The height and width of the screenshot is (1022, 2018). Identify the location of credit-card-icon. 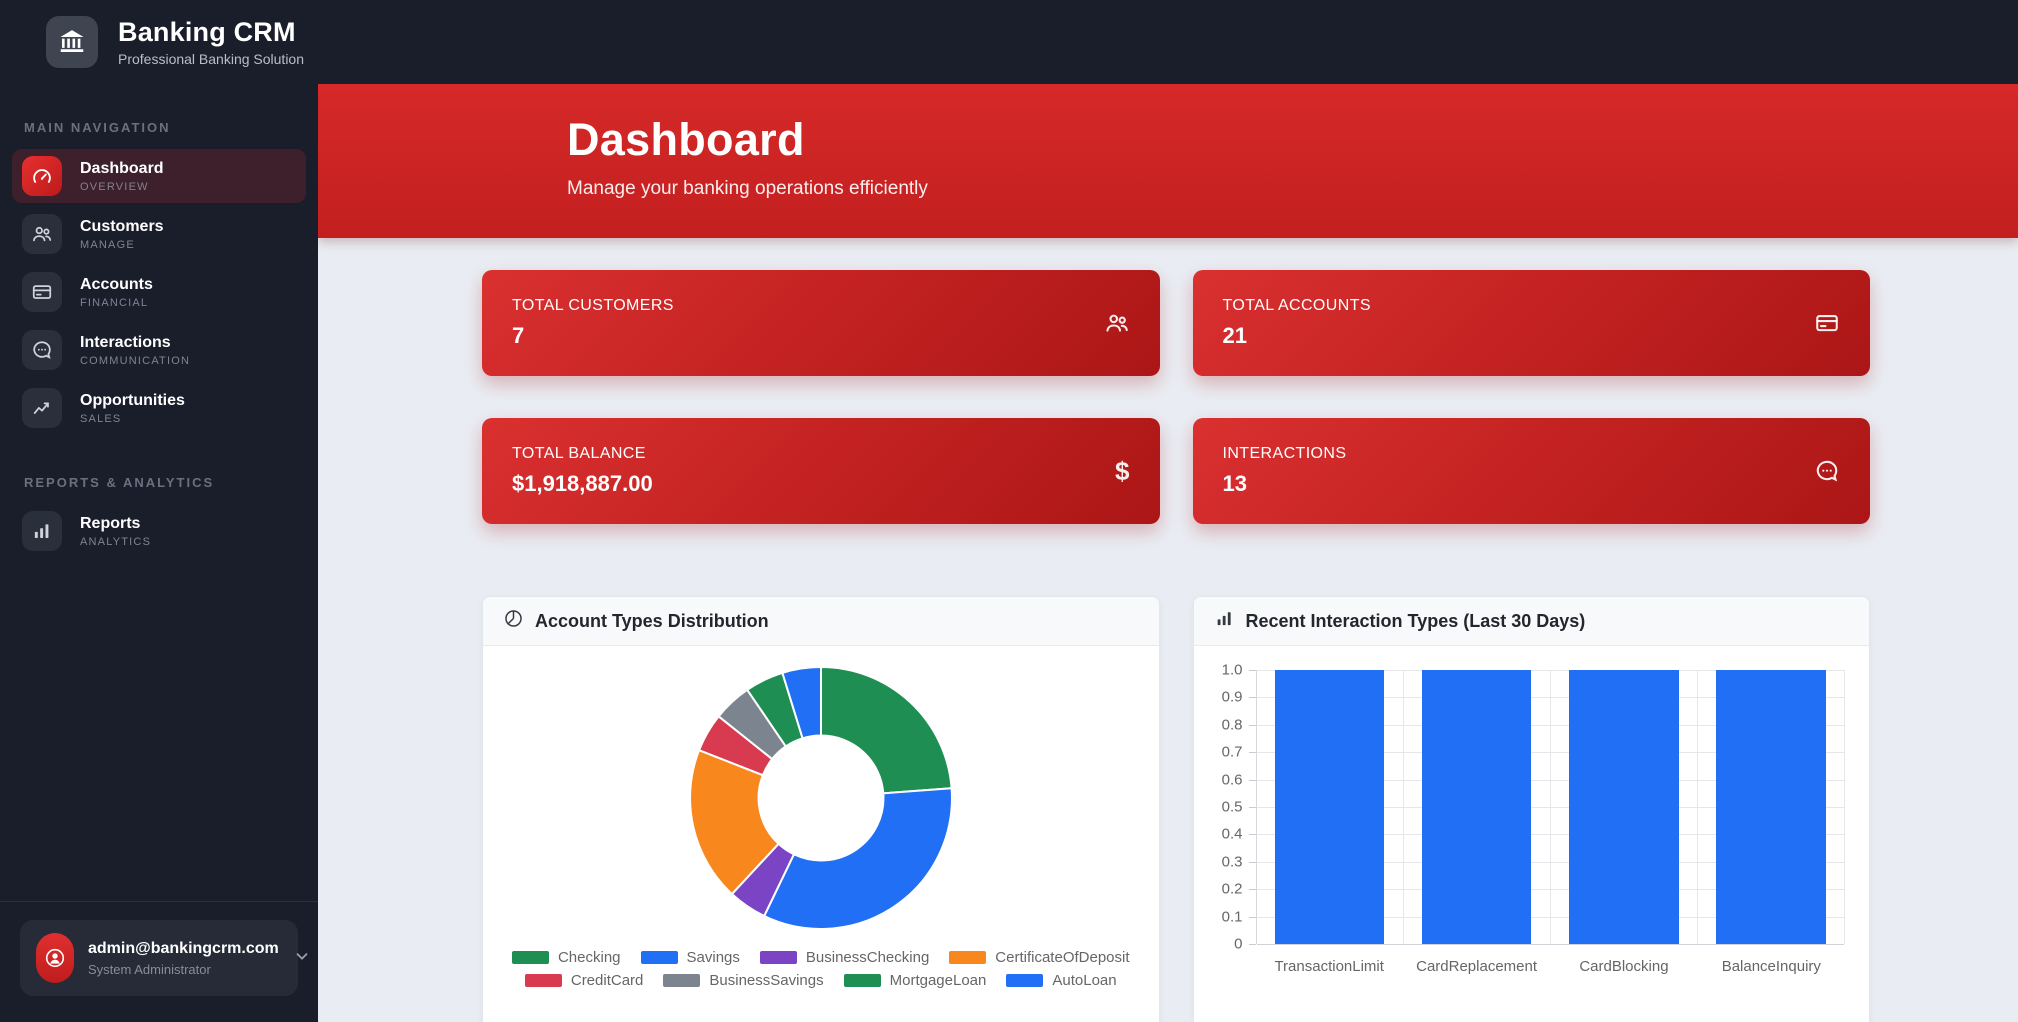
(42, 292).